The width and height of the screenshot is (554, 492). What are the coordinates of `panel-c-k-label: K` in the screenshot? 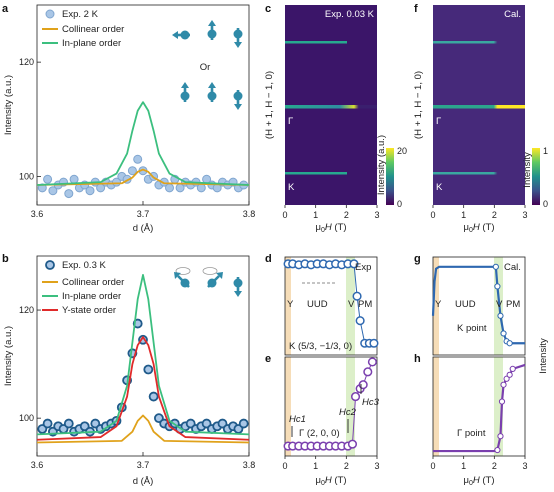 It's located at (291, 187).